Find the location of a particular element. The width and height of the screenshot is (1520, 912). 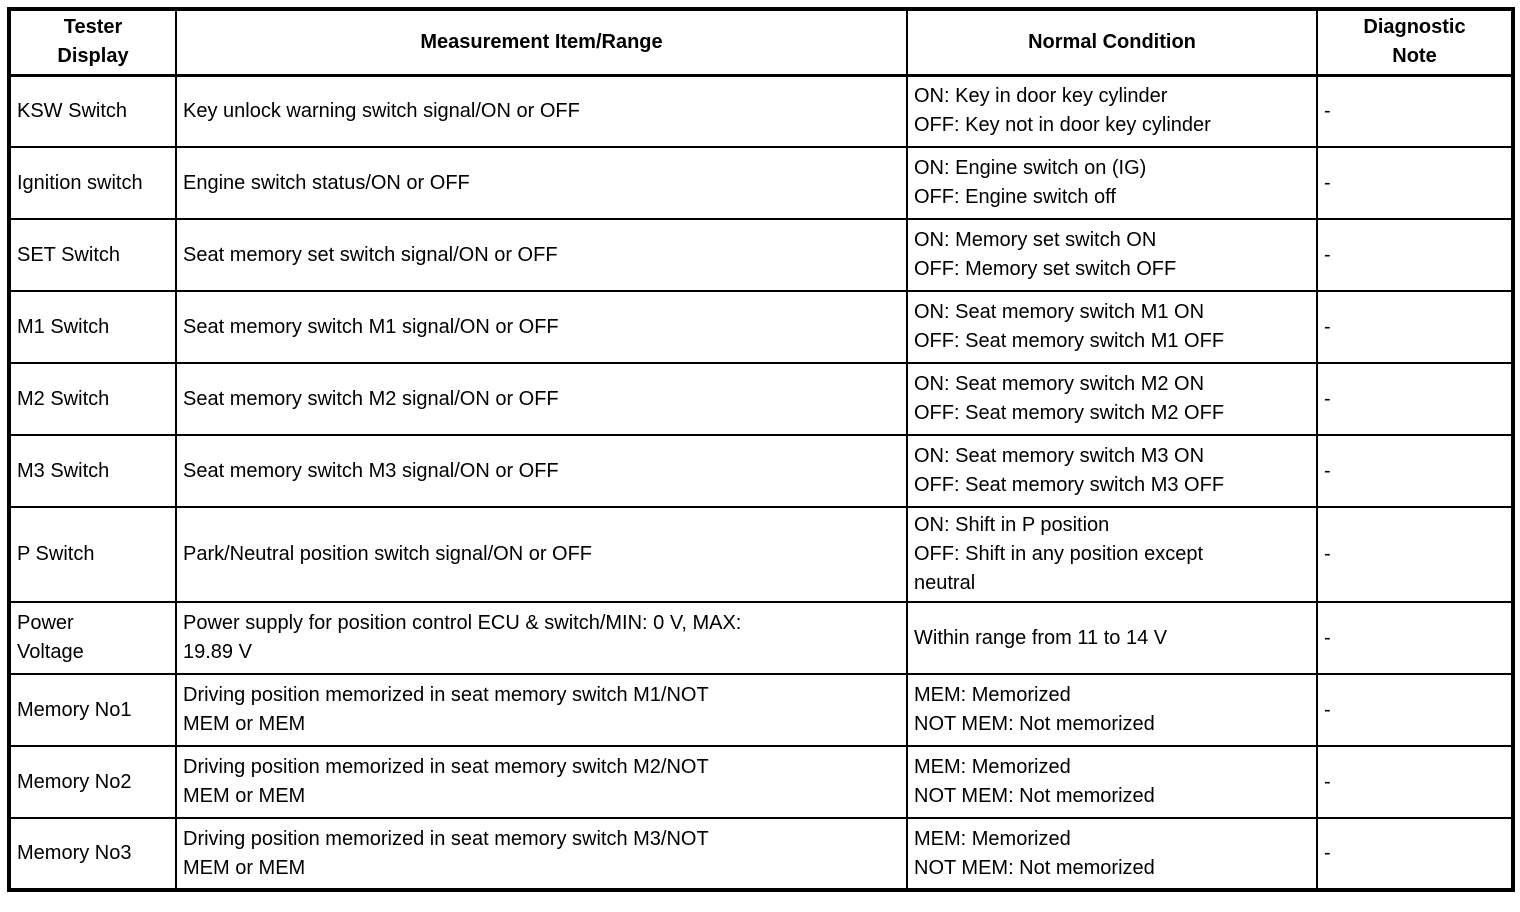

col-header-measurement-item-range: Measurement Item/Range is located at coordinates (541, 42).